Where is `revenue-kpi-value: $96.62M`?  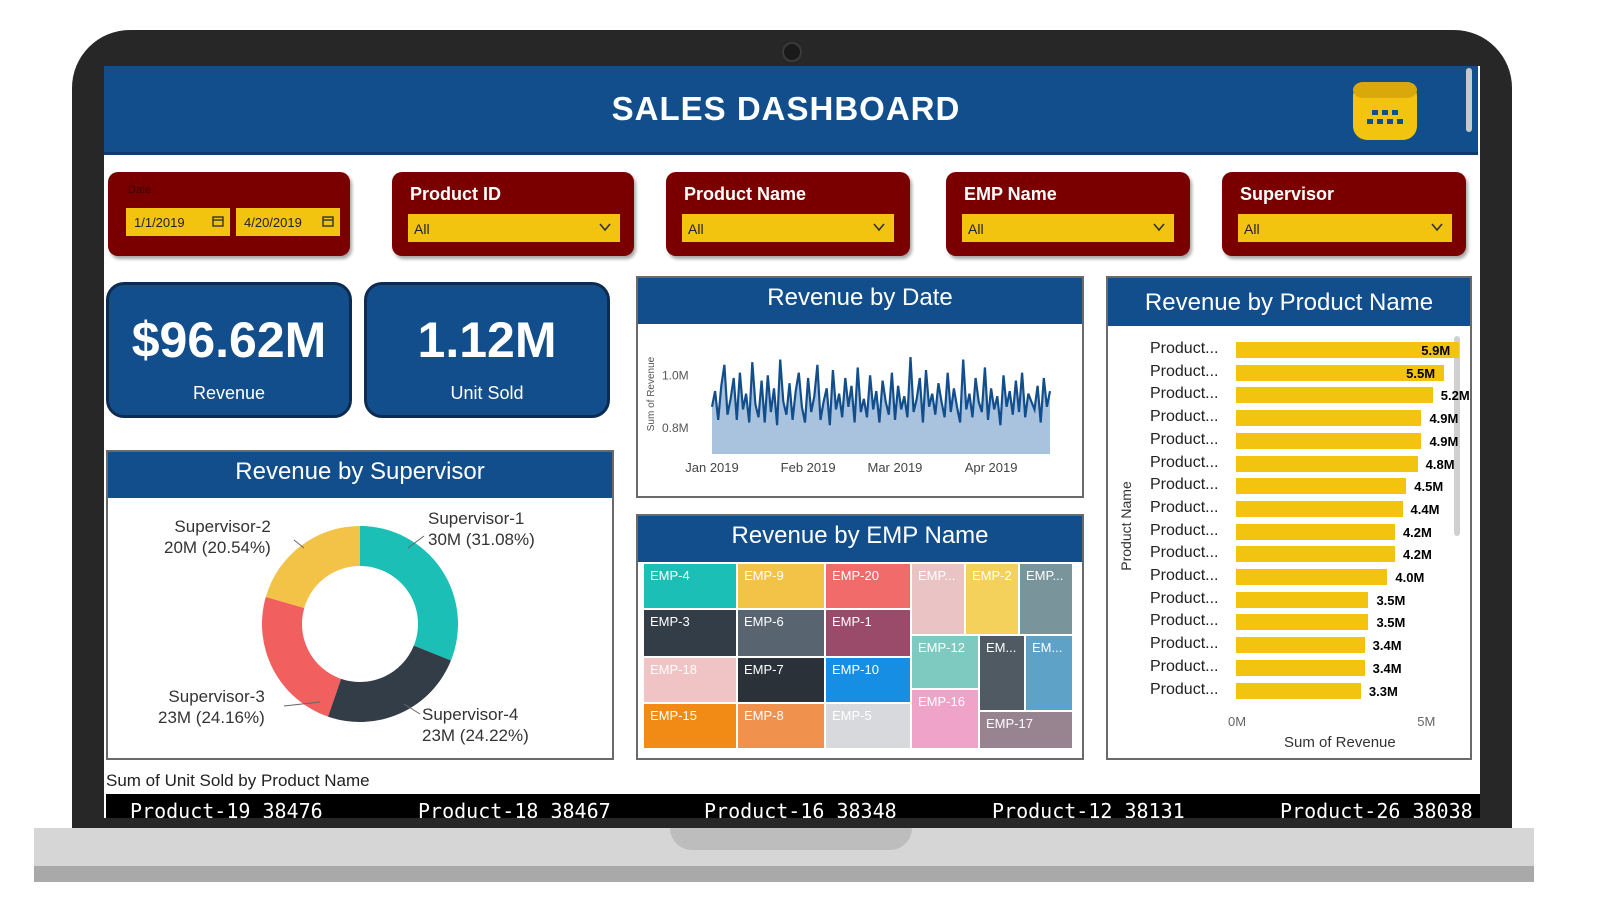
revenue-kpi-value: $96.62M is located at coordinates (229, 340).